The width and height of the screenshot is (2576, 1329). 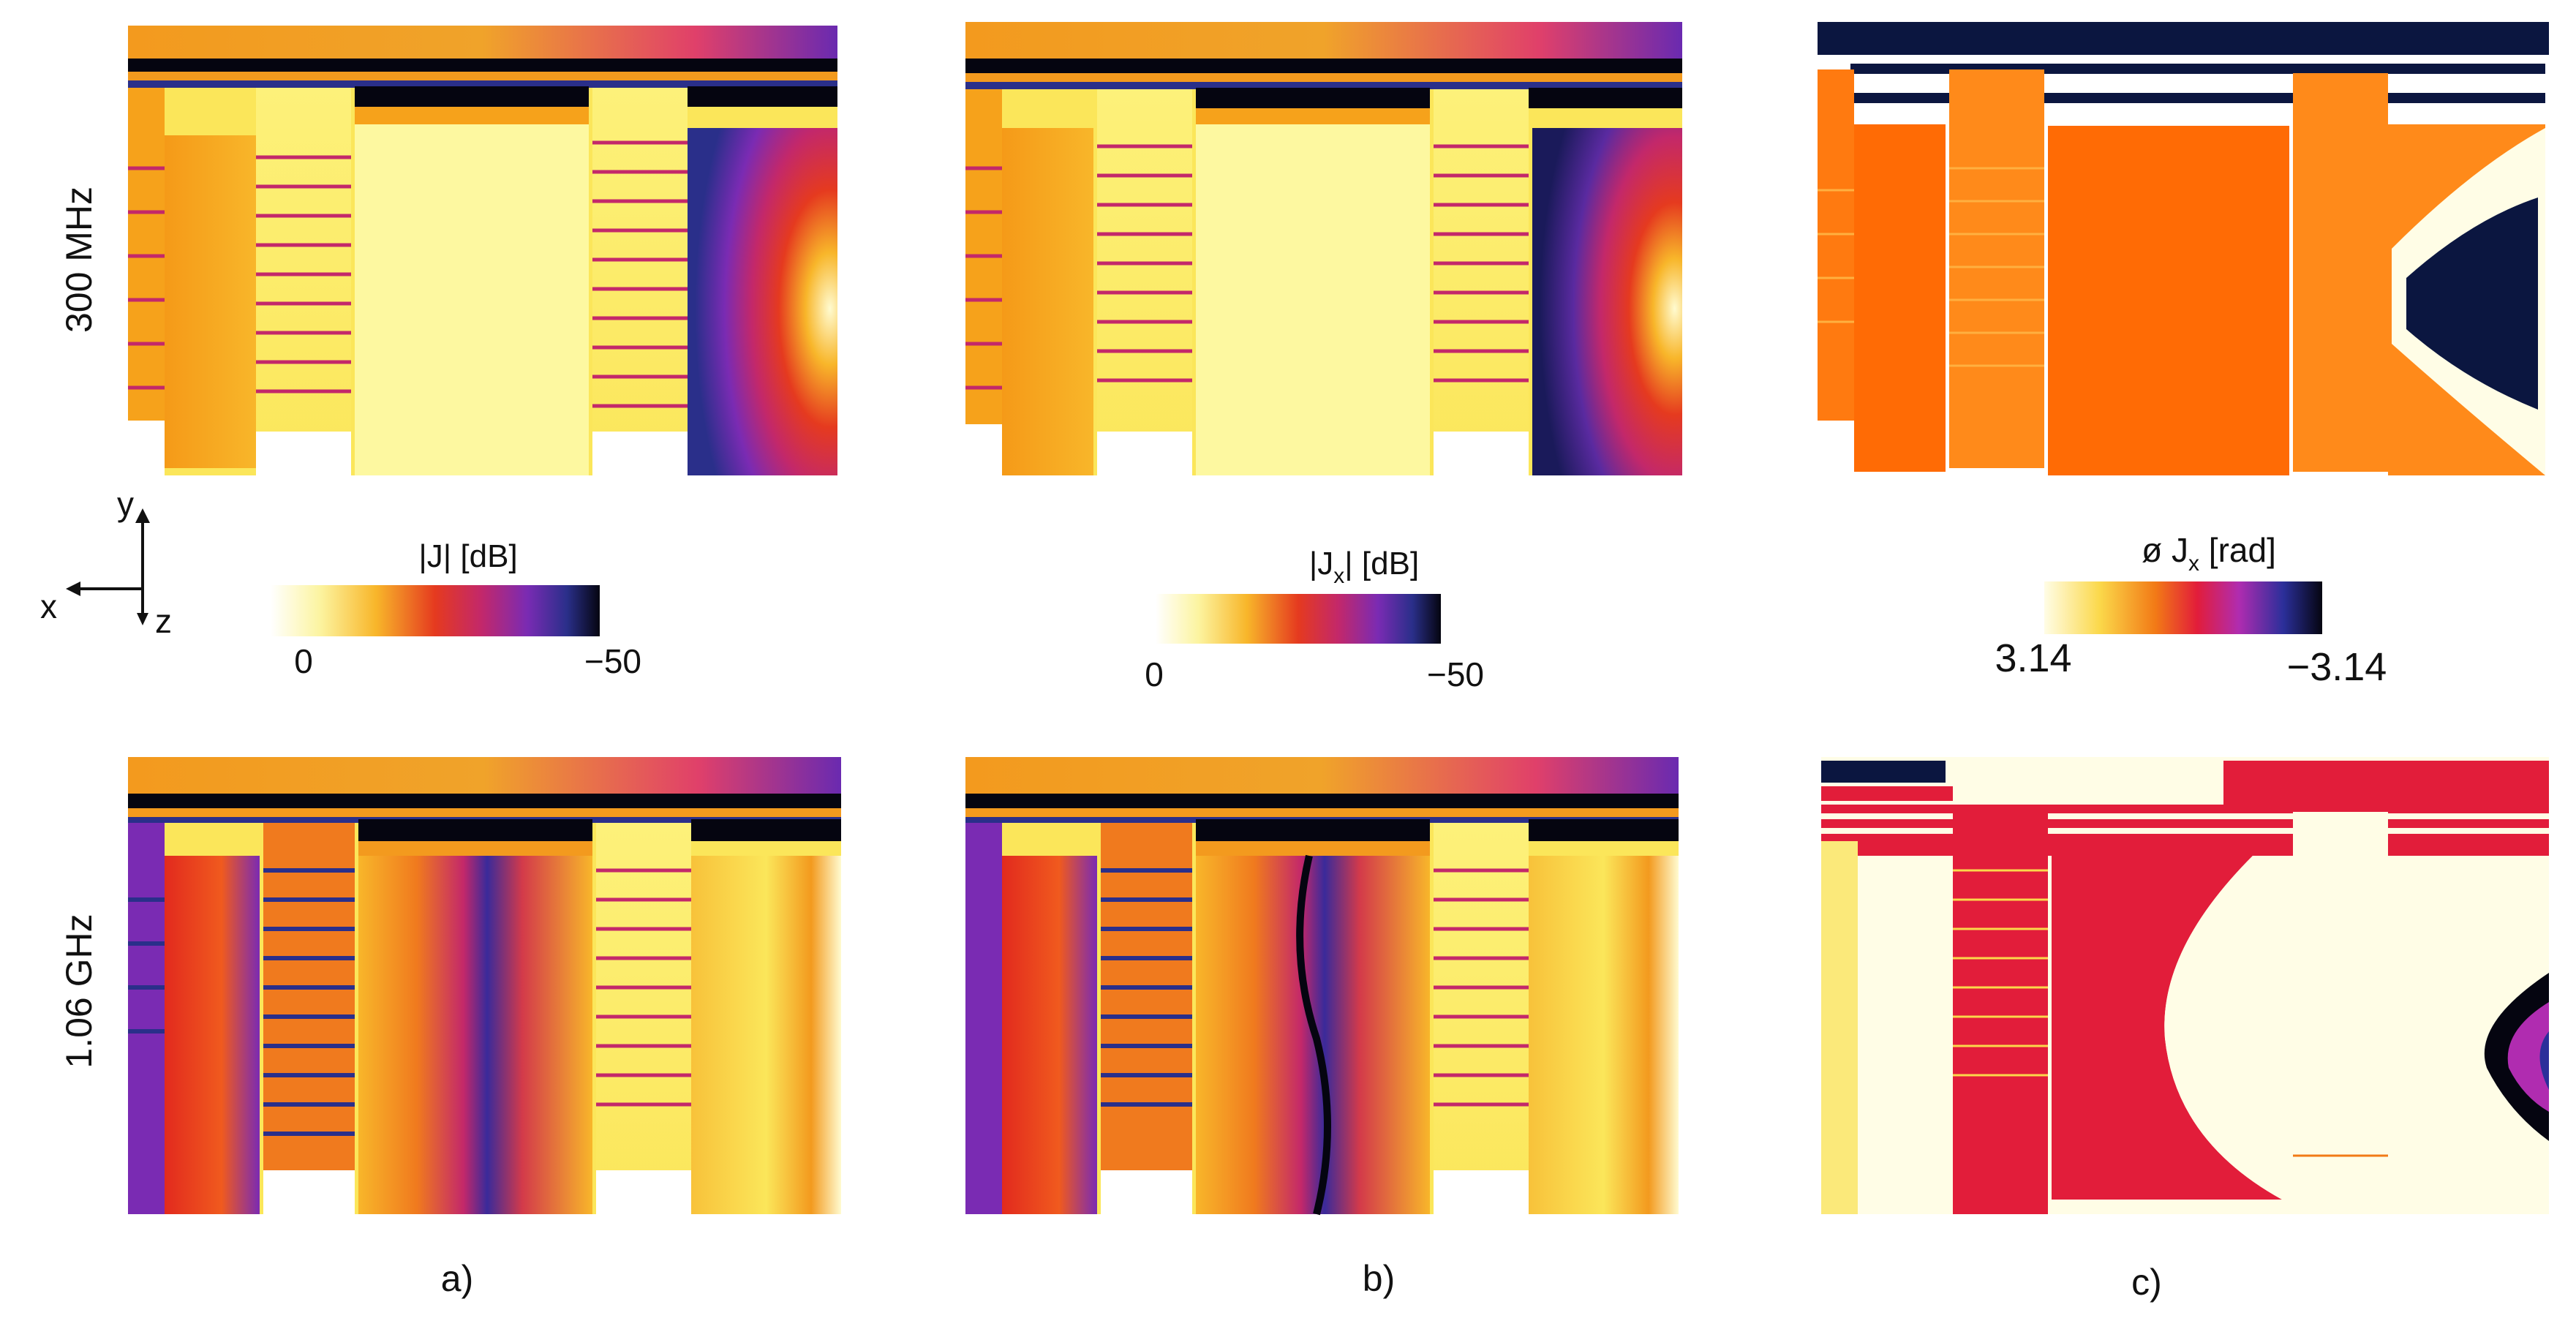 I want to click on colorbar-b-max: −50, so click(x=1455, y=674).